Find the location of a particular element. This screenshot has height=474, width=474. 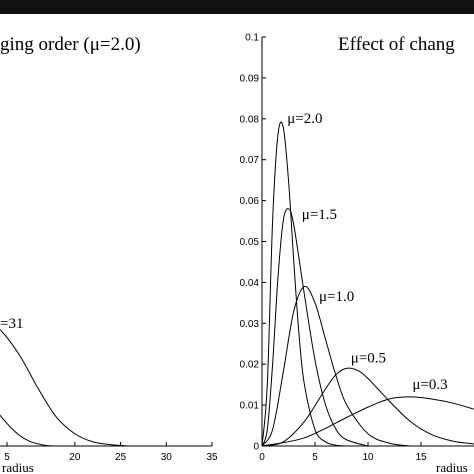

right-y-tick-label: 0.05 is located at coordinates (250, 242).